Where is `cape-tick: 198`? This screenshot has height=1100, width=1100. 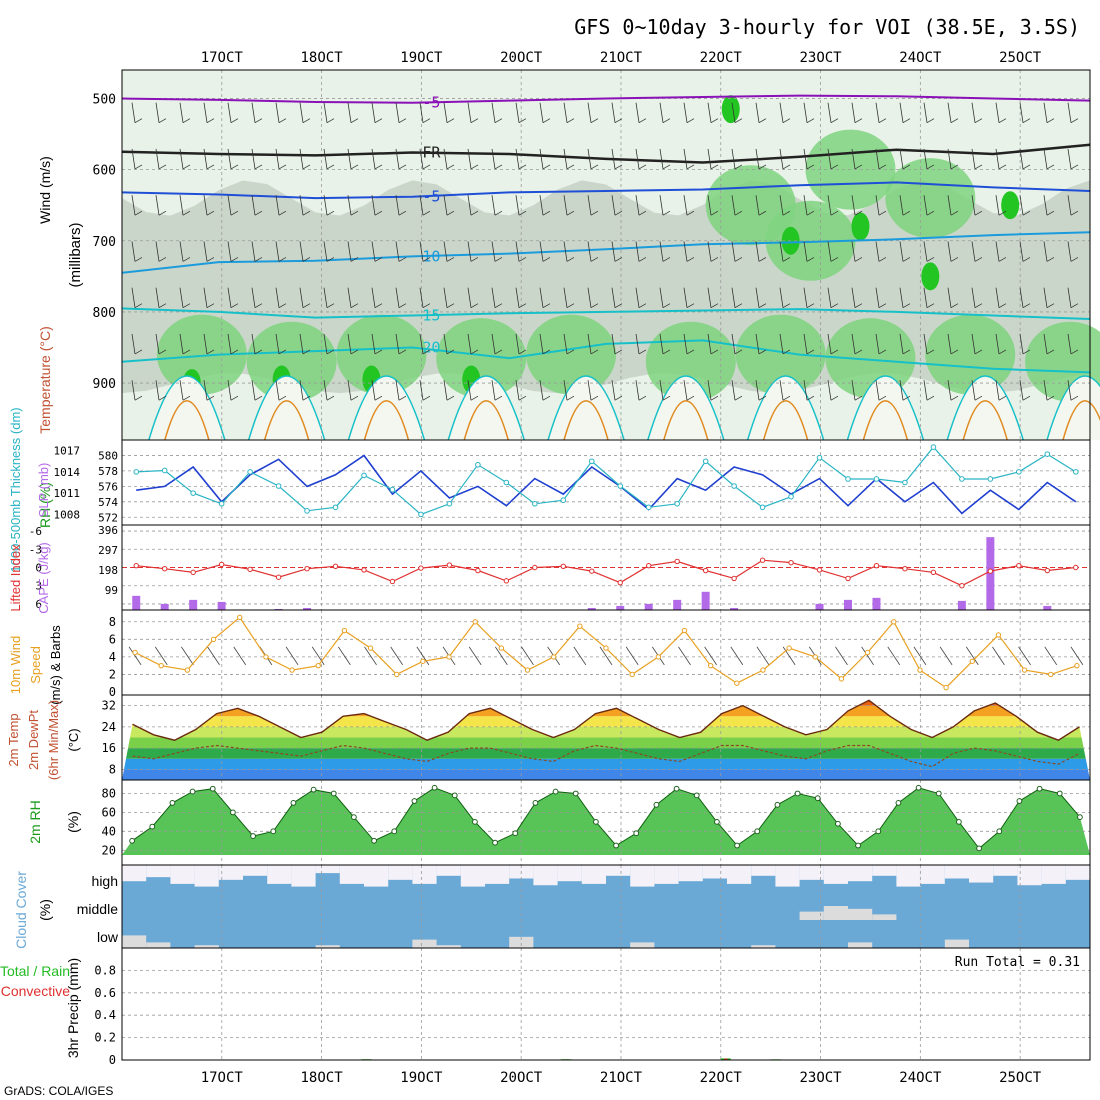
cape-tick: 198 is located at coordinates (108, 570).